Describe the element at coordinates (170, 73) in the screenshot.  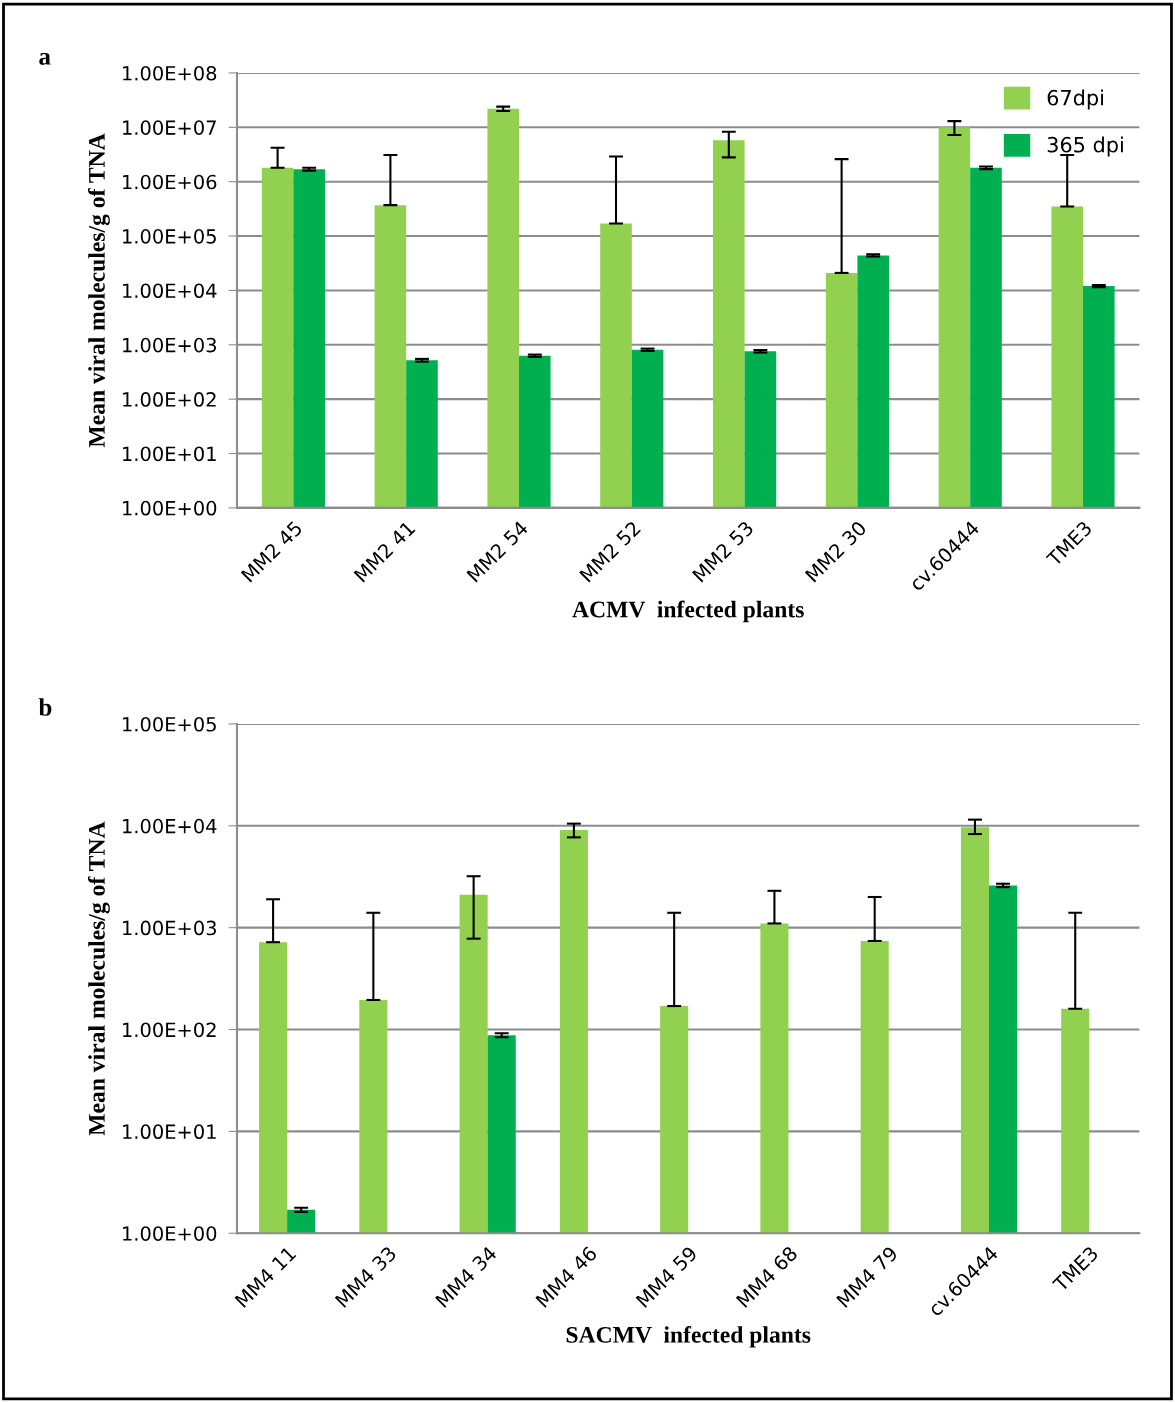
I see `y-tick-label: 1.00E+08` at that location.